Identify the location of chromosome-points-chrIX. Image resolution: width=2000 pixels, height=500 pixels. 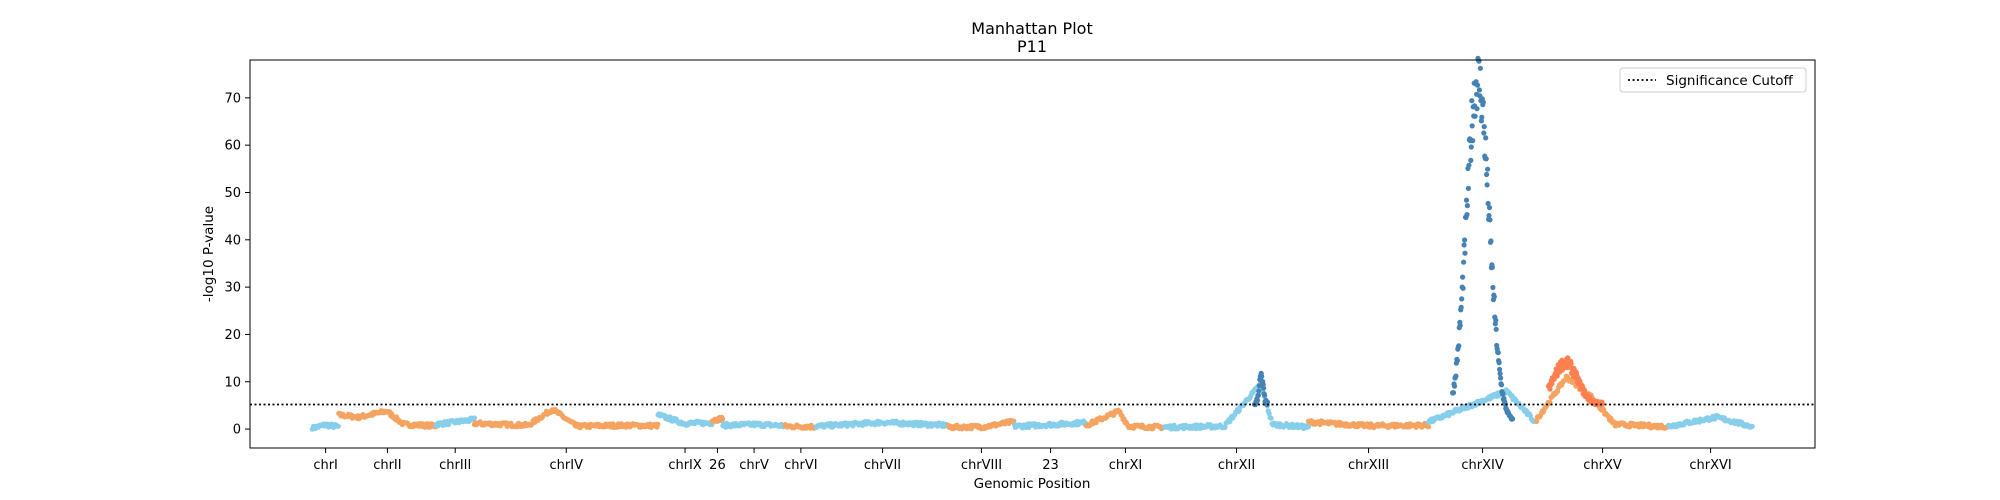
(685, 419).